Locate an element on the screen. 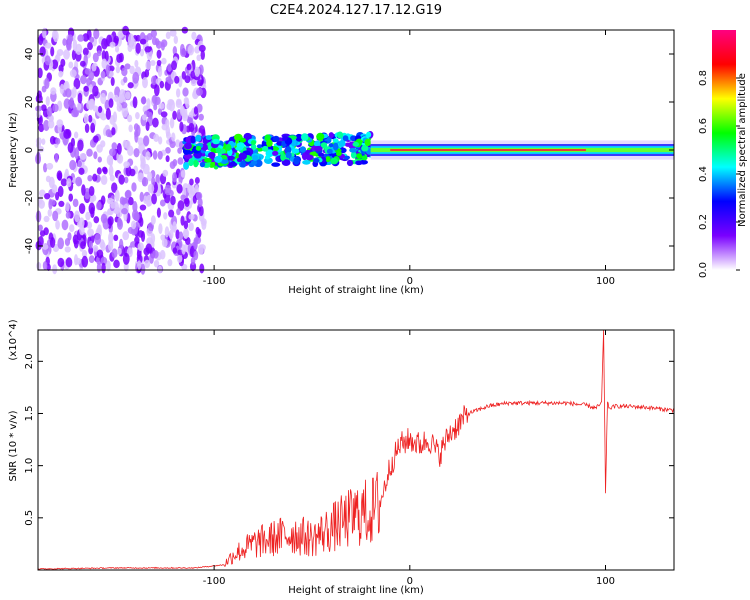 The height and width of the screenshot is (600, 750). snr-y-multiplier: (x10^4) is located at coordinates (13, 339).